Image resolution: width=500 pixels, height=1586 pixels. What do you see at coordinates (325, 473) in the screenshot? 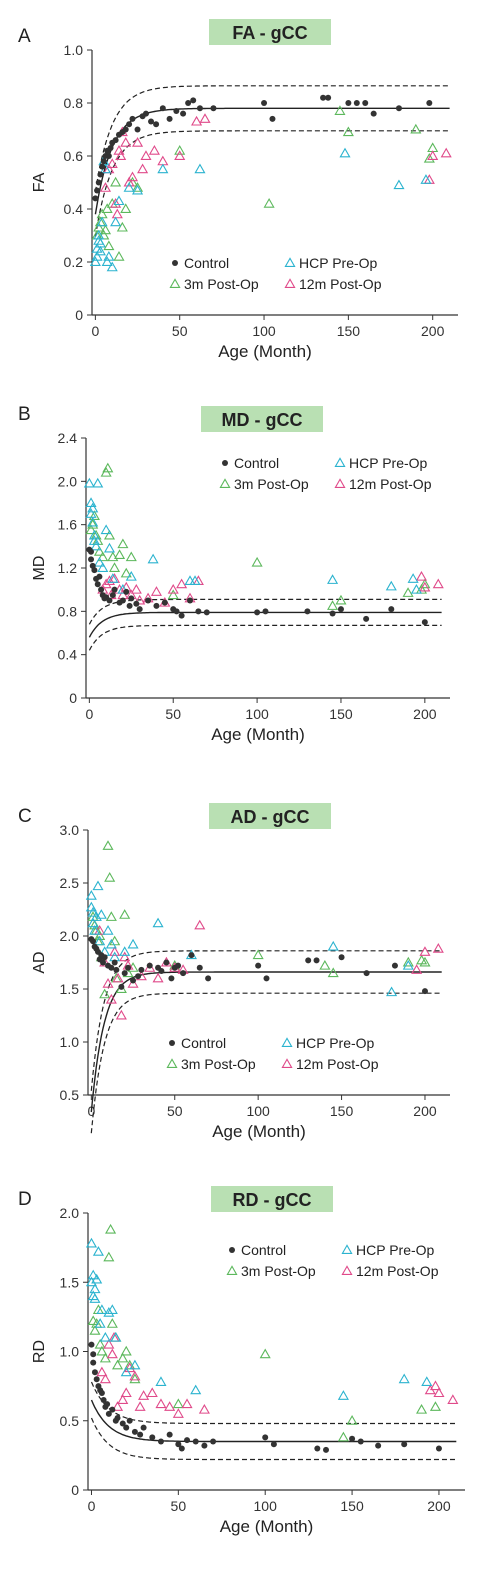
I see `legend: Control HCP Pre-Op 3m Post-Op 12m Post-Op` at bounding box center [325, 473].